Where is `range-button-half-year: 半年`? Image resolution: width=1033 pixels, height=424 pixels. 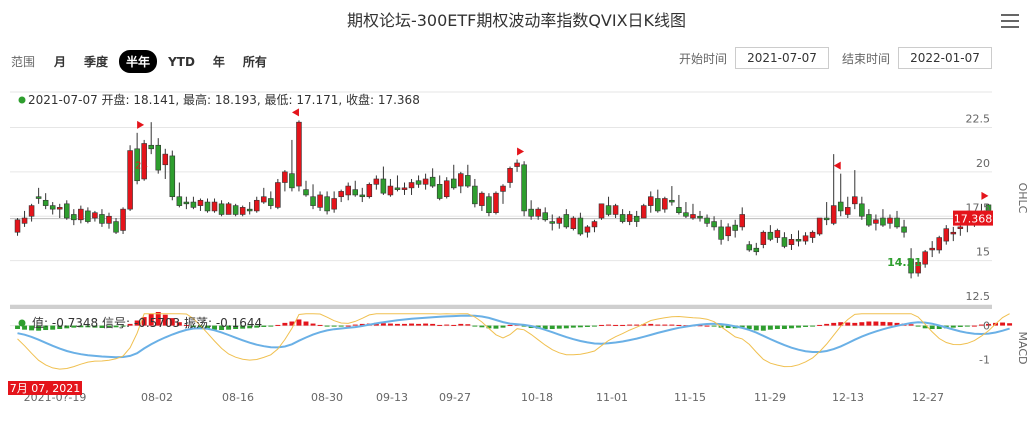 range-button-half-year: 半年 is located at coordinates (138, 61).